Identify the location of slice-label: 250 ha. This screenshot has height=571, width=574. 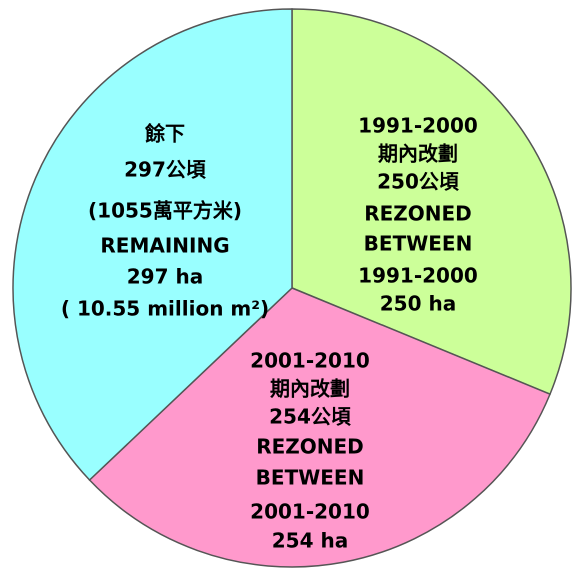
(418, 304).